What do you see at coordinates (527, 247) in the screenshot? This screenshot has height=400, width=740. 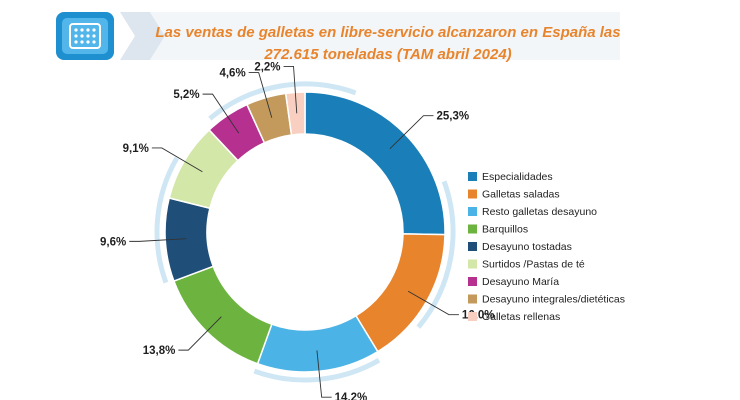 I see `legend-label-desayuno-tostadas: Desayuno tostadas` at bounding box center [527, 247].